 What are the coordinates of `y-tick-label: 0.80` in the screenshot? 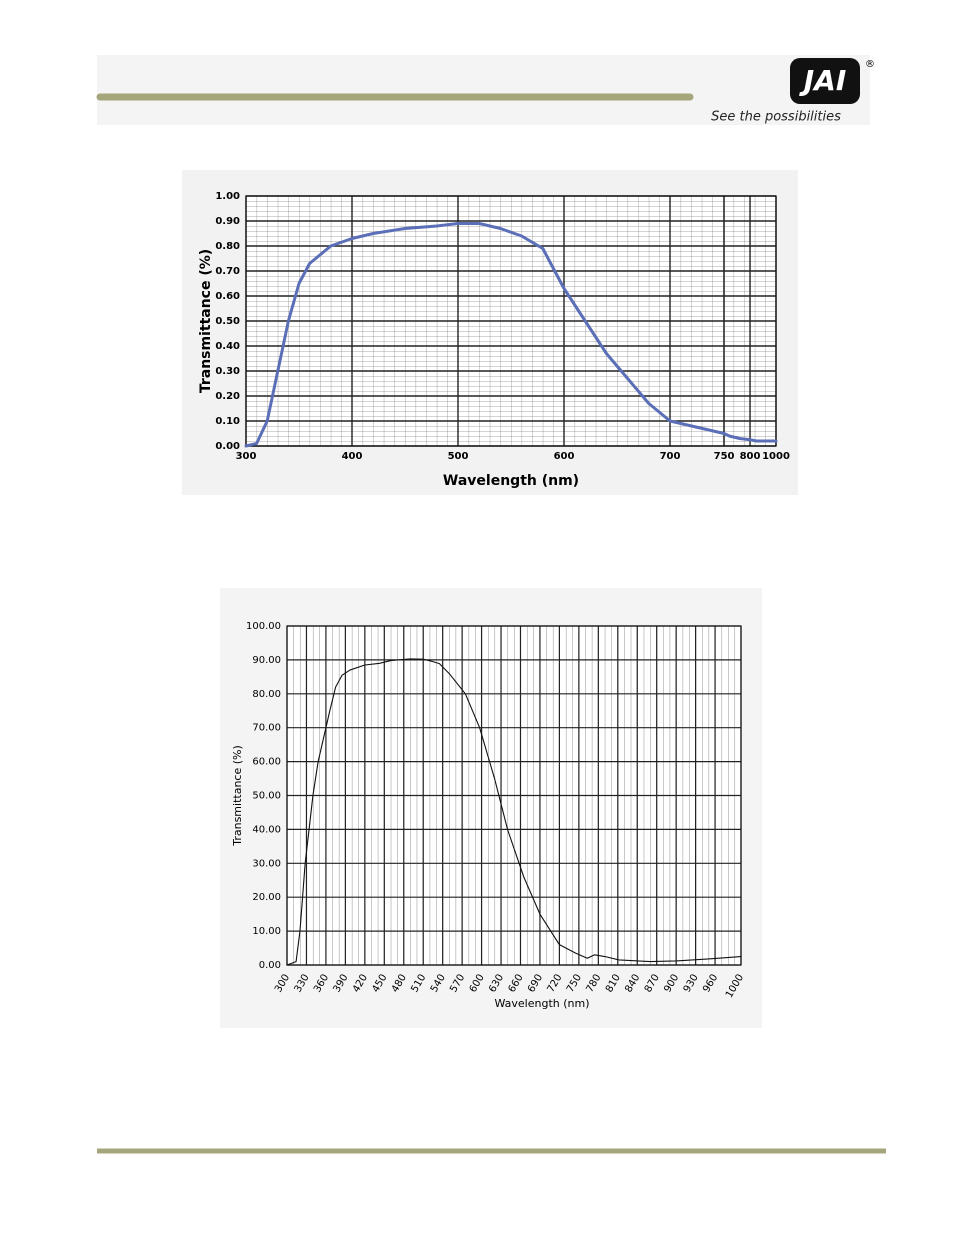 It's located at (227, 246).